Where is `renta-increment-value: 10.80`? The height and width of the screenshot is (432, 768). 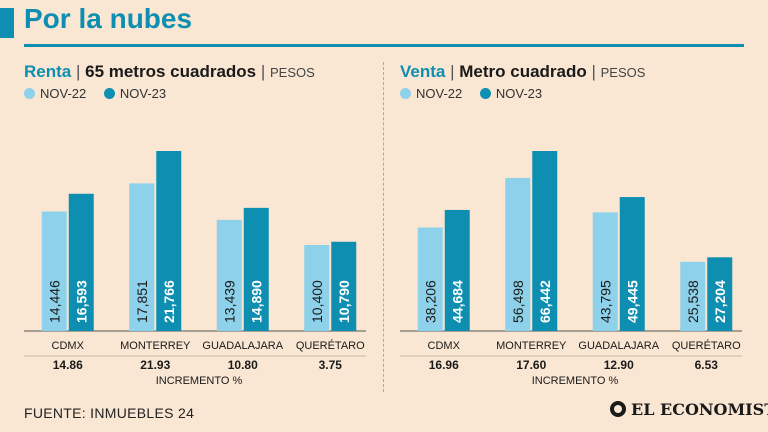 renta-increment-value: 10.80 is located at coordinates (243, 365).